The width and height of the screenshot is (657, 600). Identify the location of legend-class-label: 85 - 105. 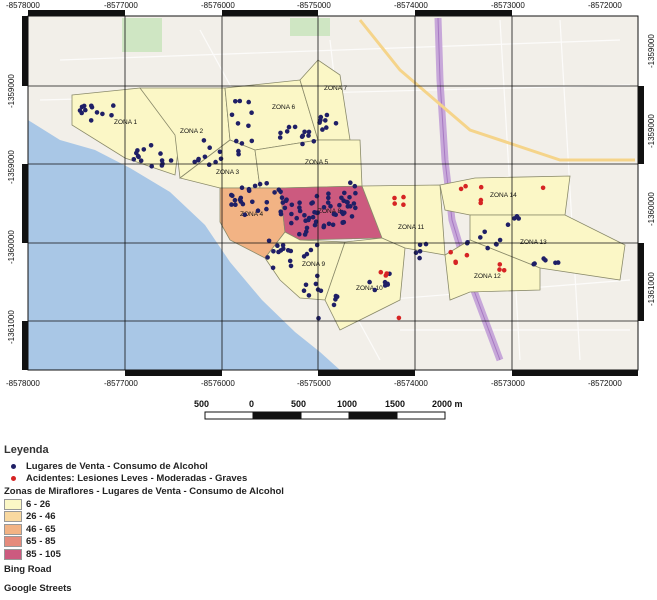
(43, 554).